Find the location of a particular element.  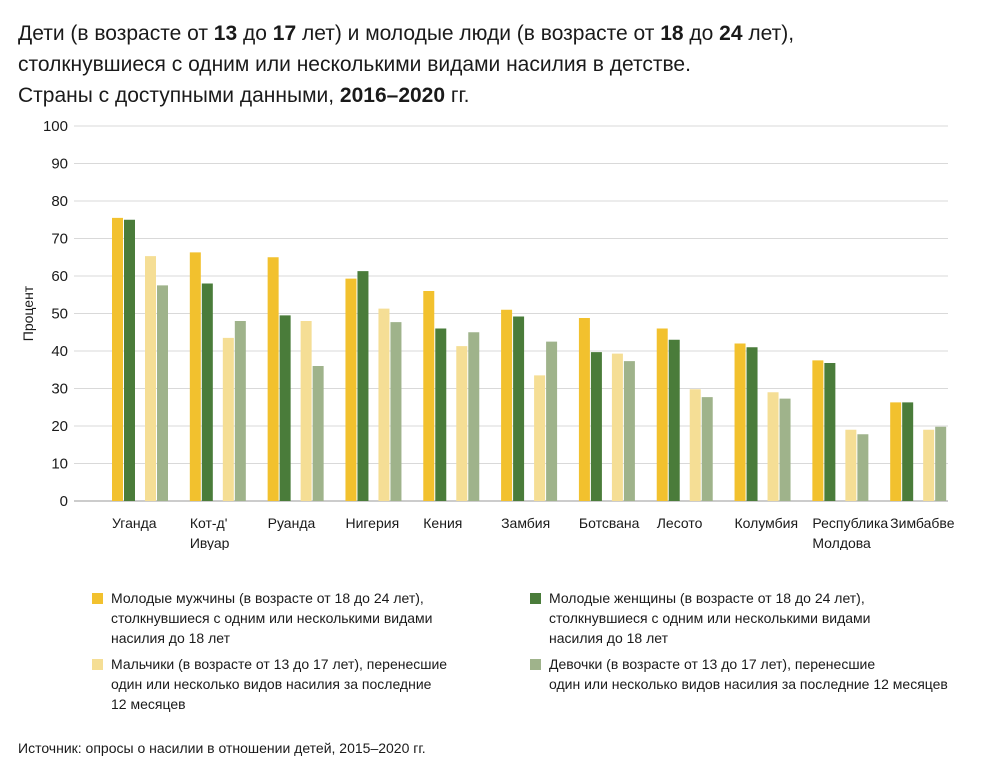

title-segment: лет), is located at coordinates (768, 33).